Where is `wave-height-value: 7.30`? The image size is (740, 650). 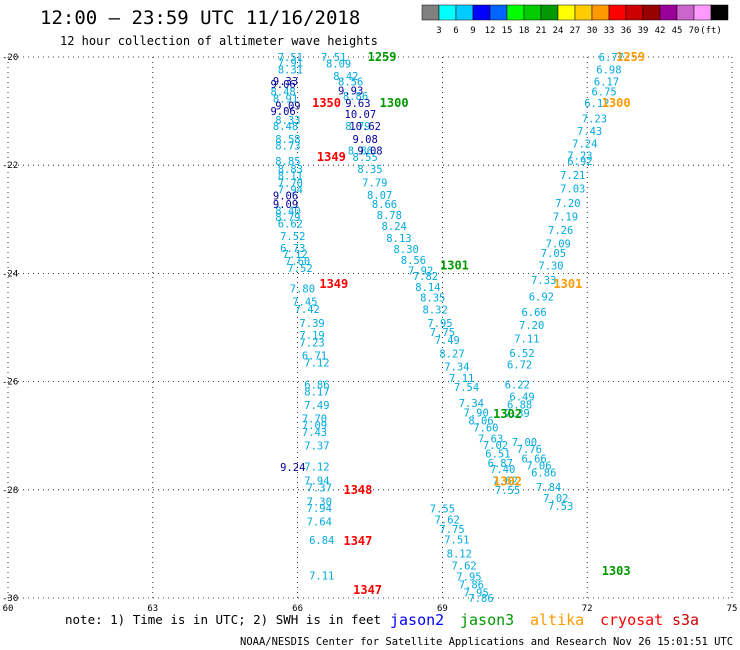 wave-height-value: 7.30 is located at coordinates (550, 266).